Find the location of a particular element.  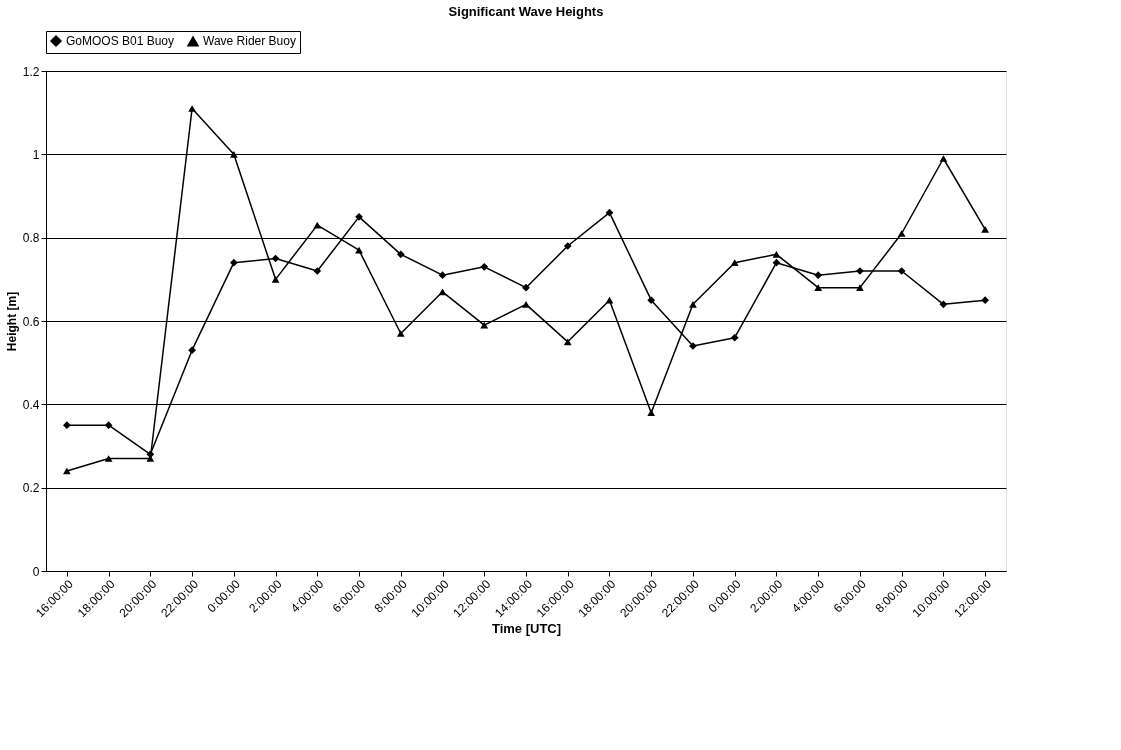

x-axis-title: Time [UTC] is located at coordinates (526, 629).